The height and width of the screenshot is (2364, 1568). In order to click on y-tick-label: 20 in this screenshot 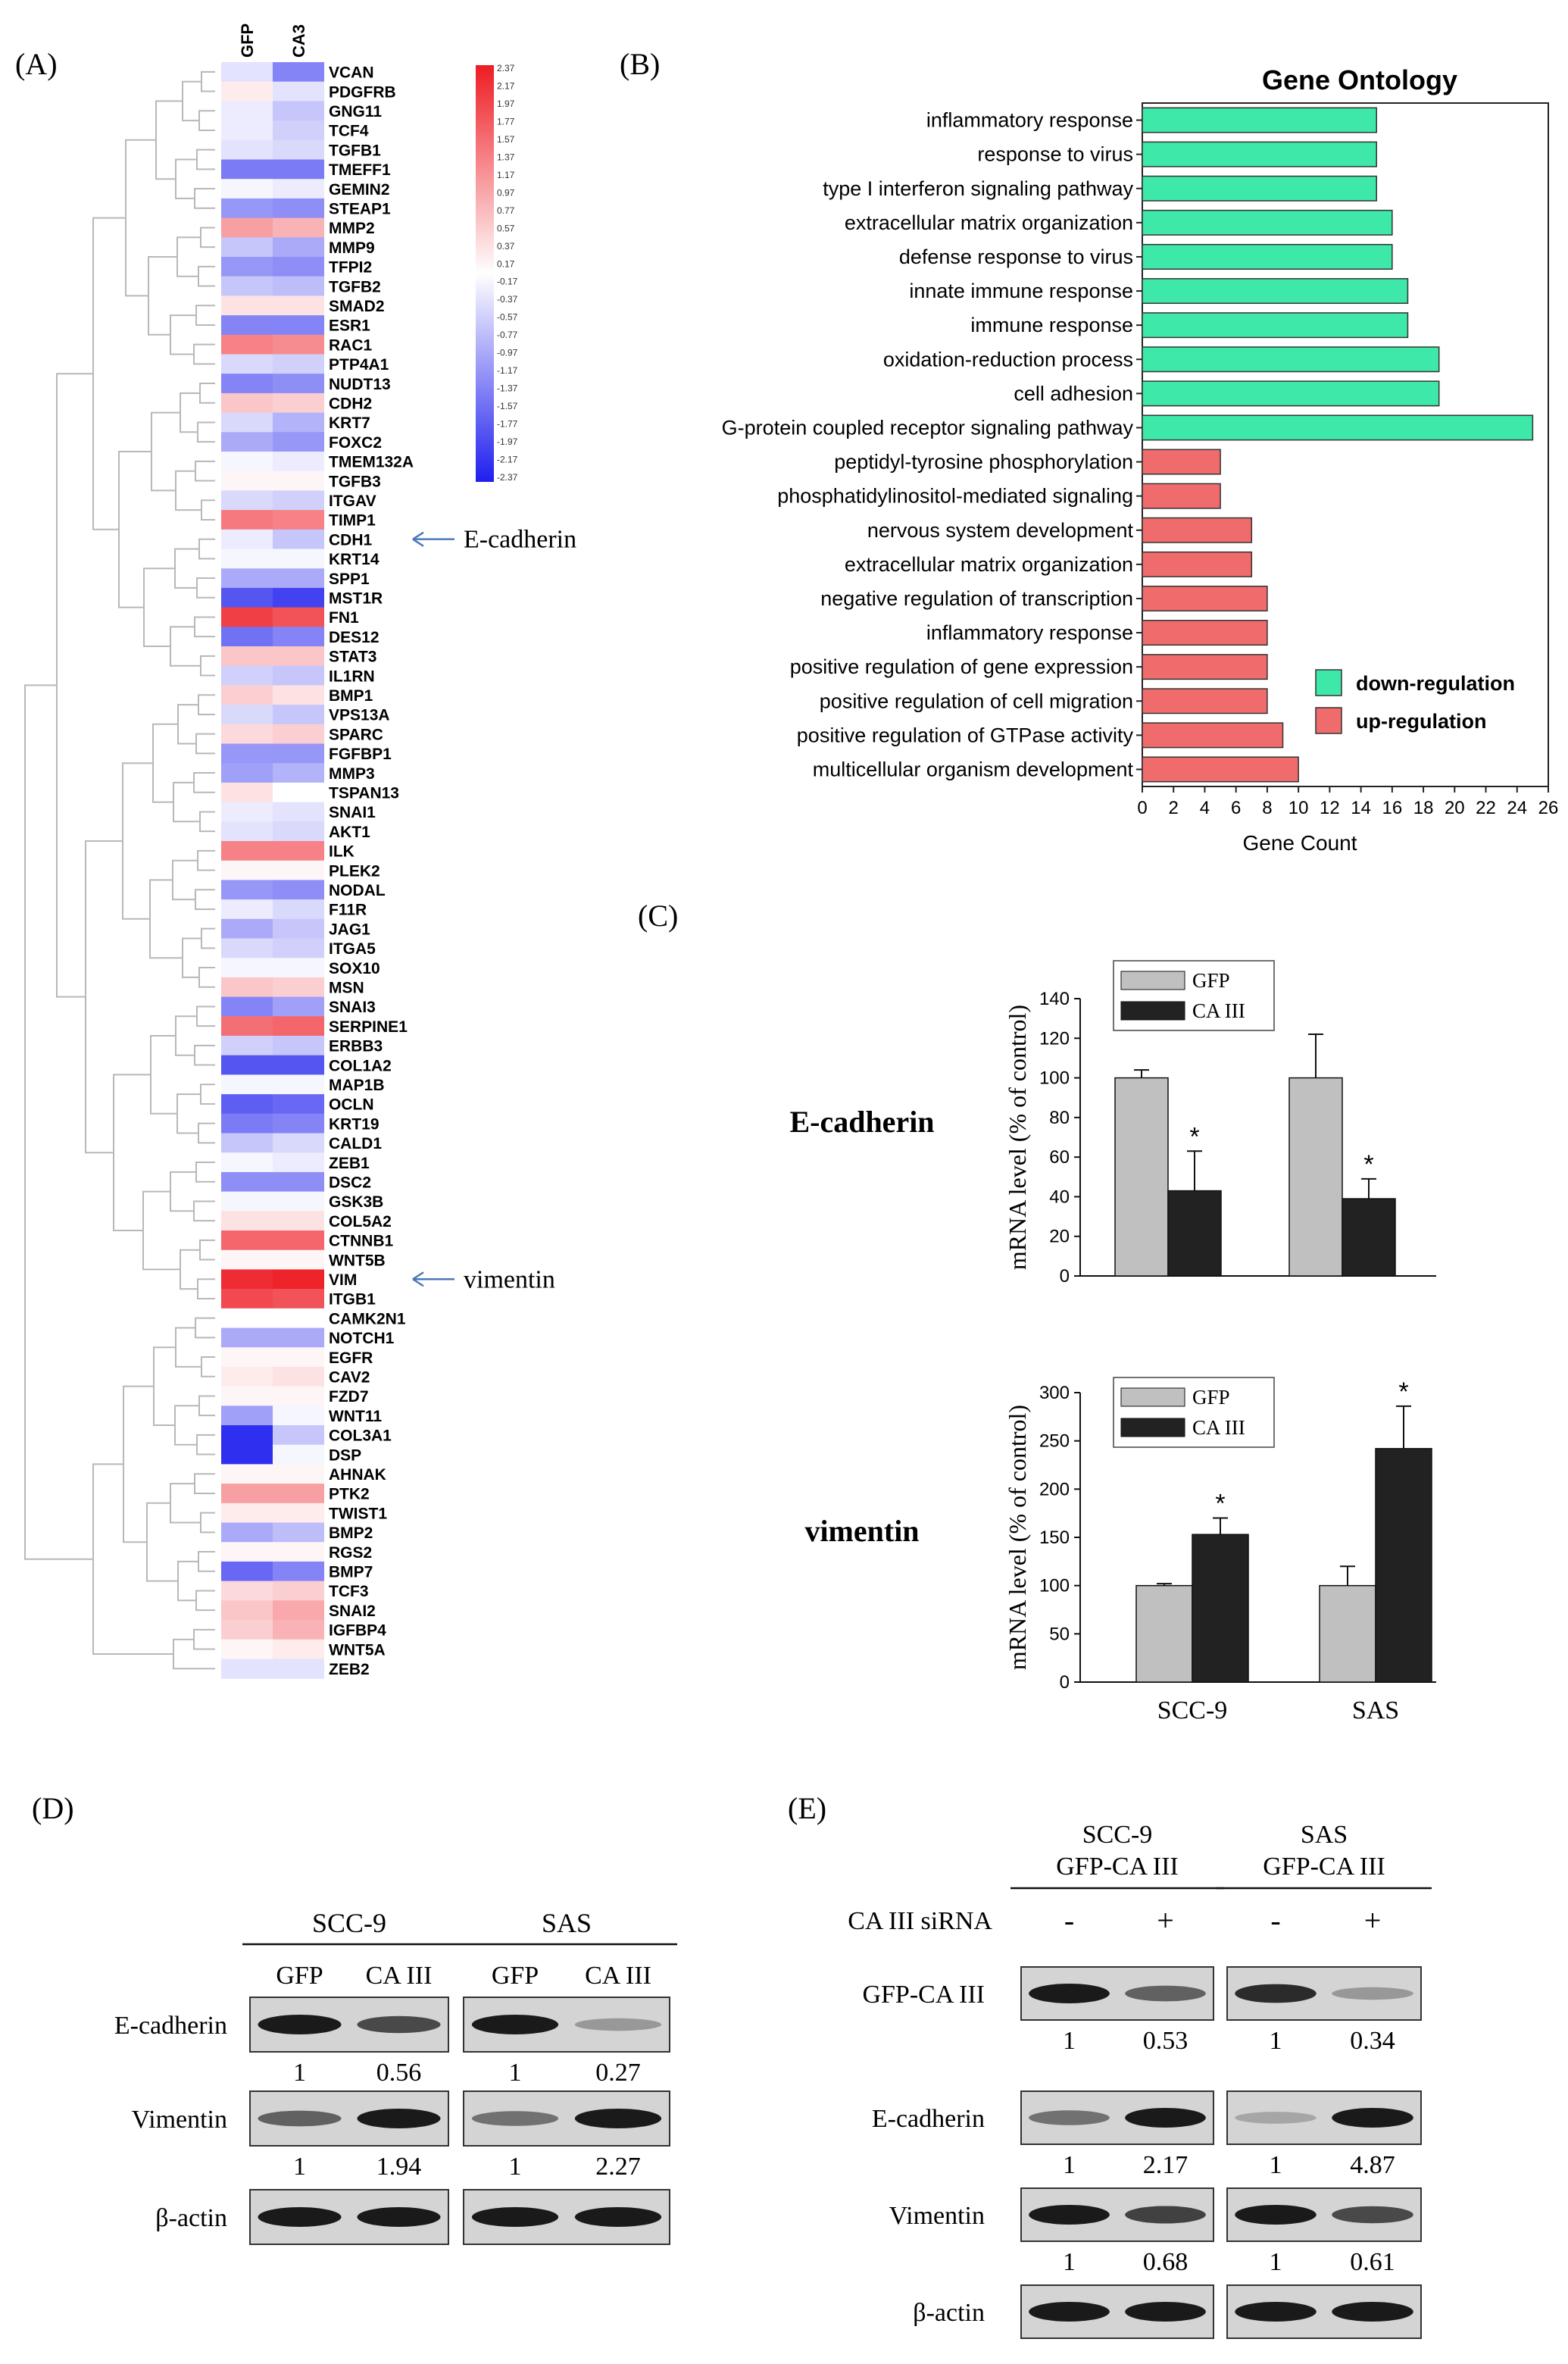, I will do `click(1059, 1237)`.